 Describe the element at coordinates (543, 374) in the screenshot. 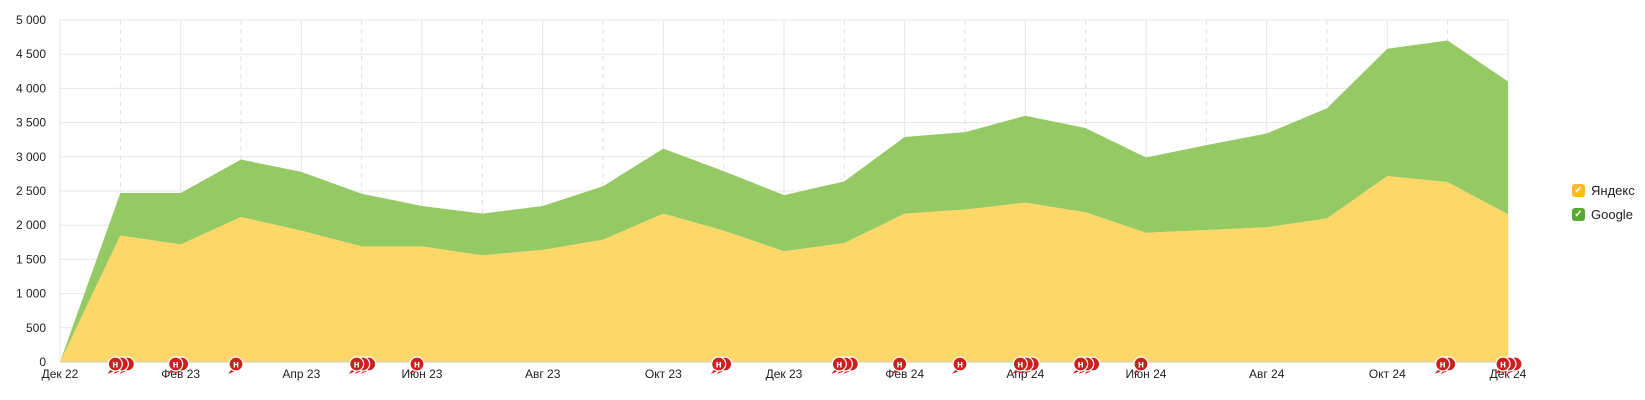

I see `x-tick-label: Авг 23` at that location.